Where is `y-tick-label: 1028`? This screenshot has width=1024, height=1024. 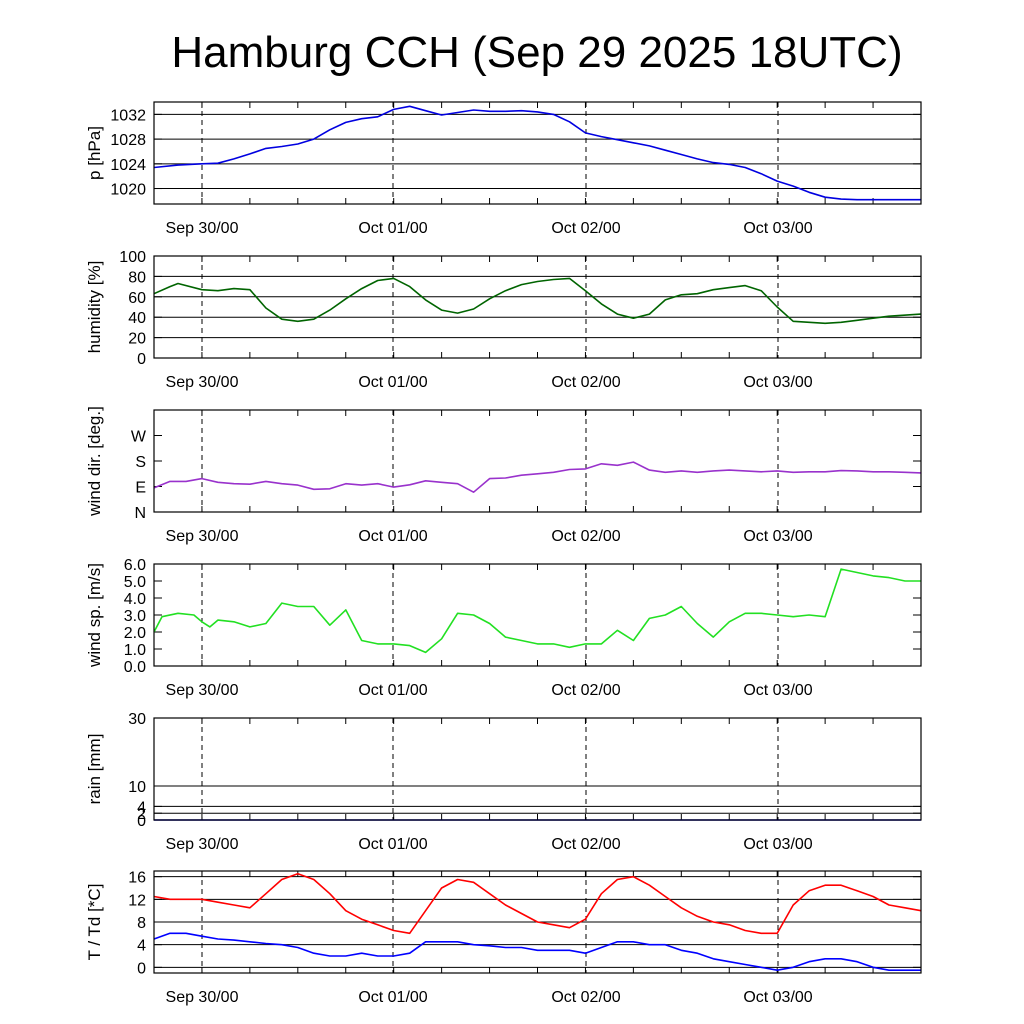
y-tick-label: 1028 is located at coordinates (128, 140).